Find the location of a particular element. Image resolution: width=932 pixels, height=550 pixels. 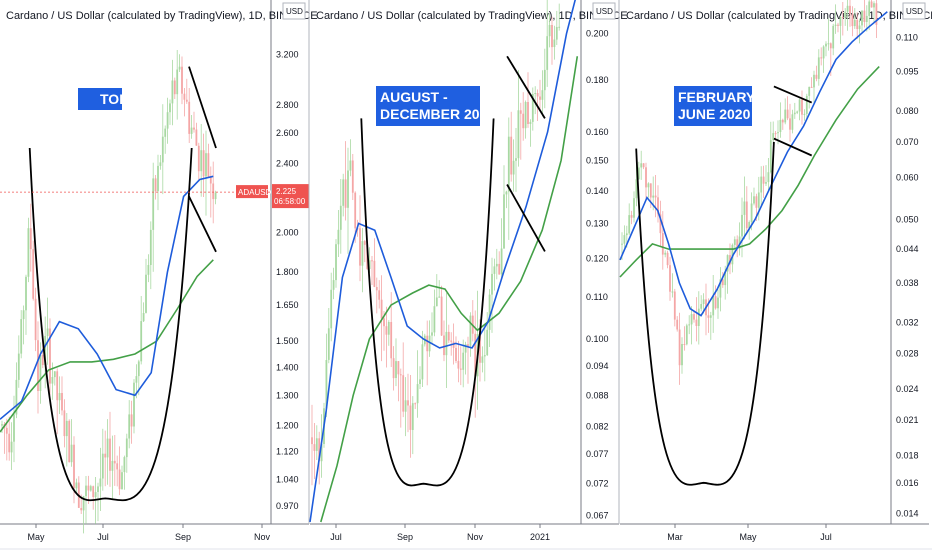

y-tick-label: 0.018 is located at coordinates (907, 456).